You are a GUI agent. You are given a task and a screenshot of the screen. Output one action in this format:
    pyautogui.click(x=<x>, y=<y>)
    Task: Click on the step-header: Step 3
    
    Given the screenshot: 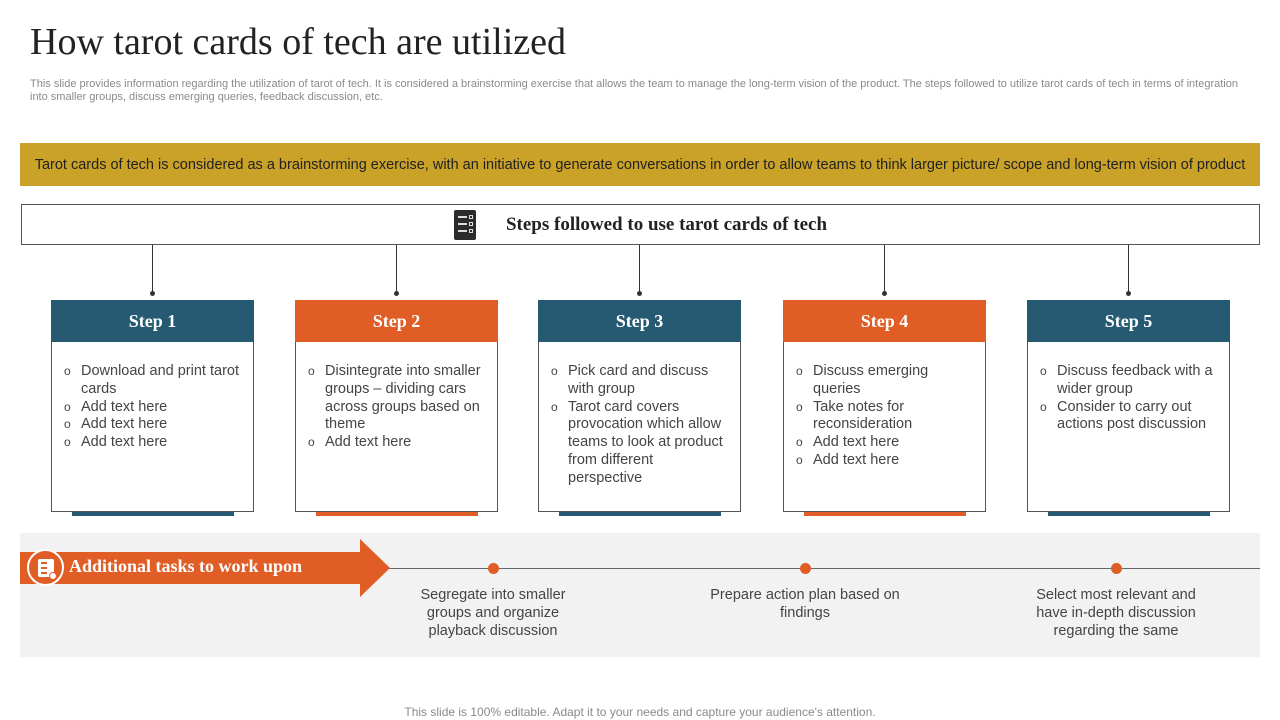 What is the action you would take?
    pyautogui.click(x=639, y=321)
    